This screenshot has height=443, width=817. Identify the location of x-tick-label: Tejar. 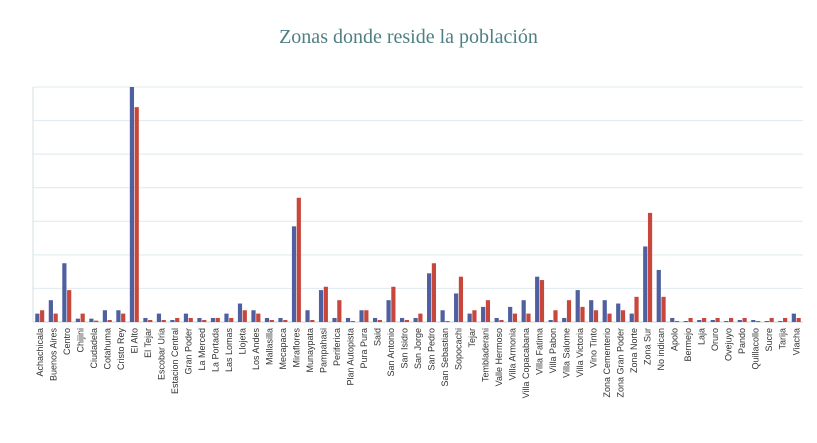
(472, 338).